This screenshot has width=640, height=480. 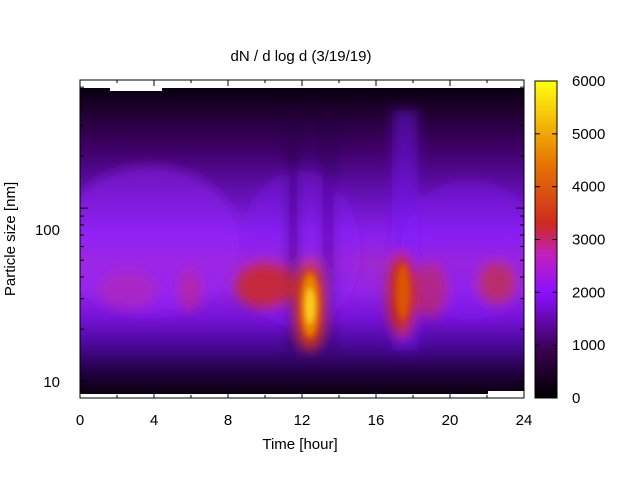 What do you see at coordinates (430, 290) in the screenshot?
I see `blob-19h` at bounding box center [430, 290].